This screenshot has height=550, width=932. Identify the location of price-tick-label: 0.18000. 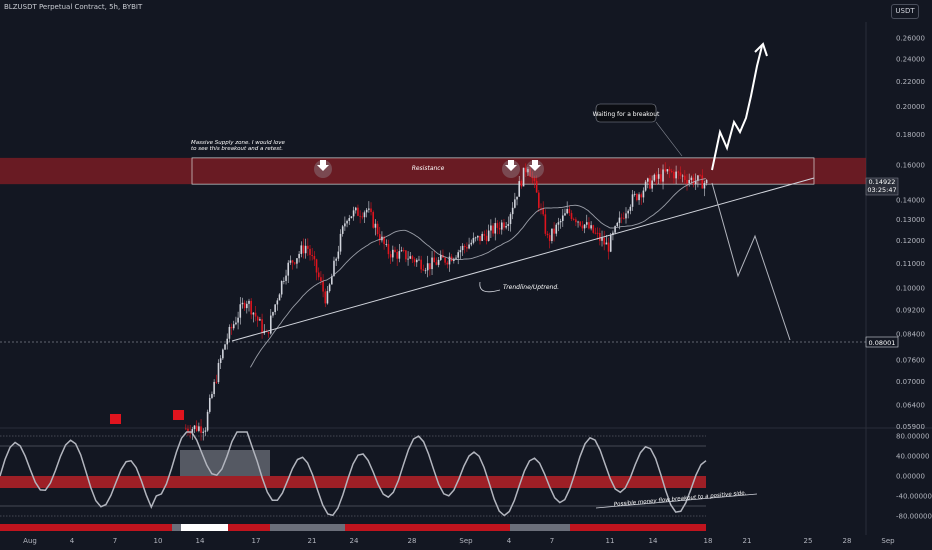
(910, 135).